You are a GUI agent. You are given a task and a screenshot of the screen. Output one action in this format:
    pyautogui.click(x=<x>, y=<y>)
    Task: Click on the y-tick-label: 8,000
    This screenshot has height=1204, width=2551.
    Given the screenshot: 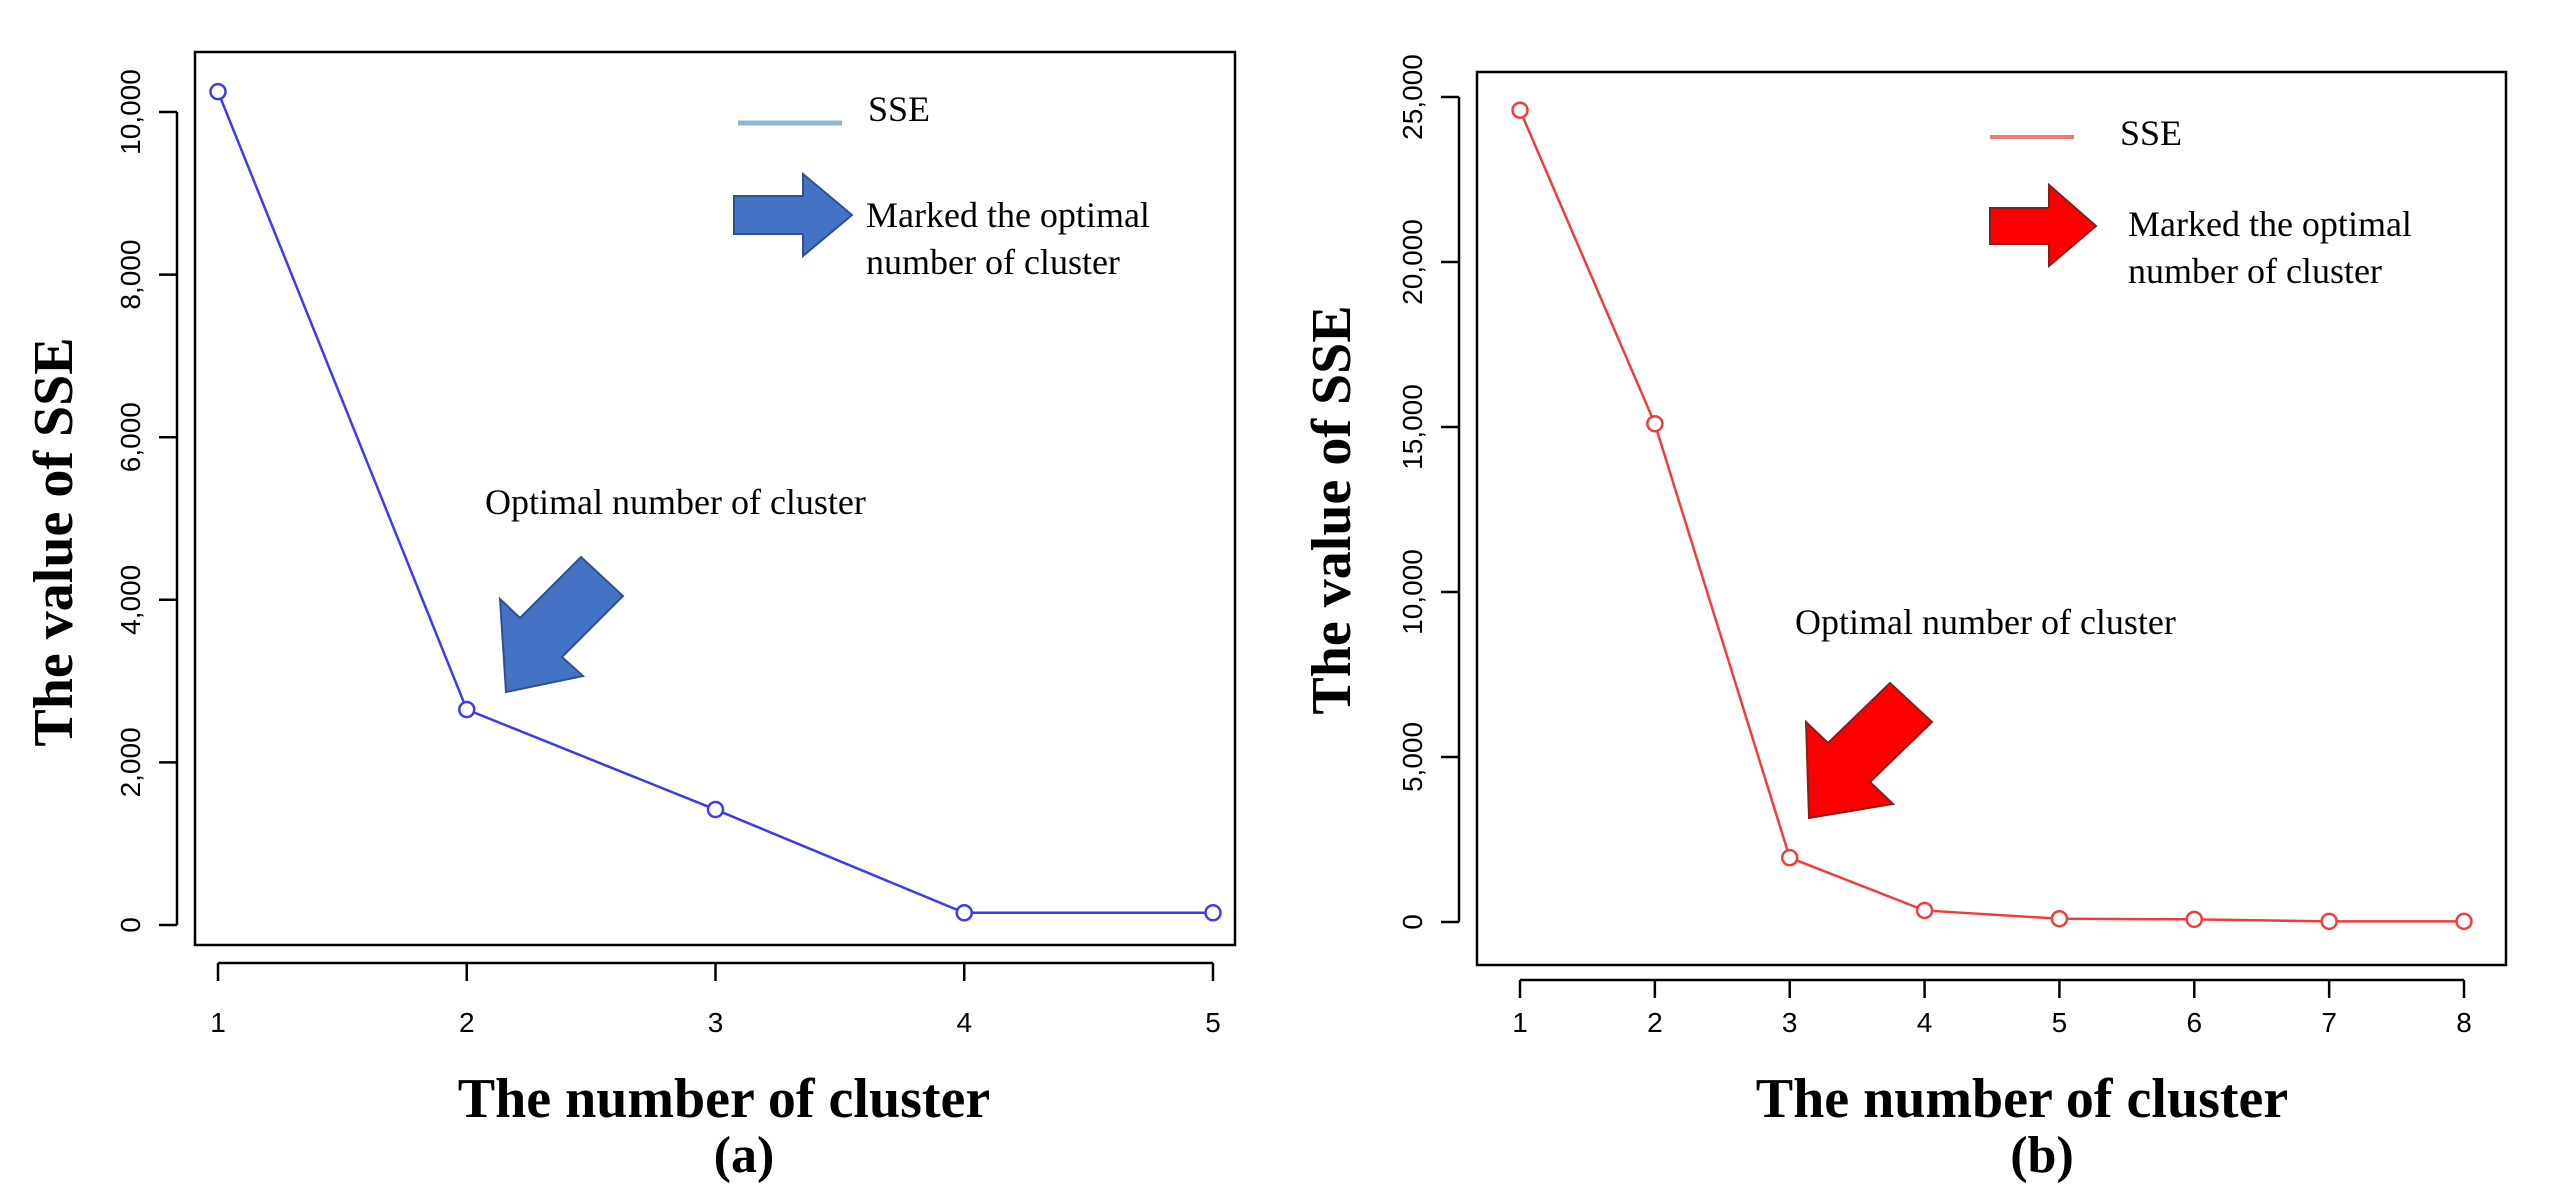 What is the action you would take?
    pyautogui.click(x=130, y=275)
    